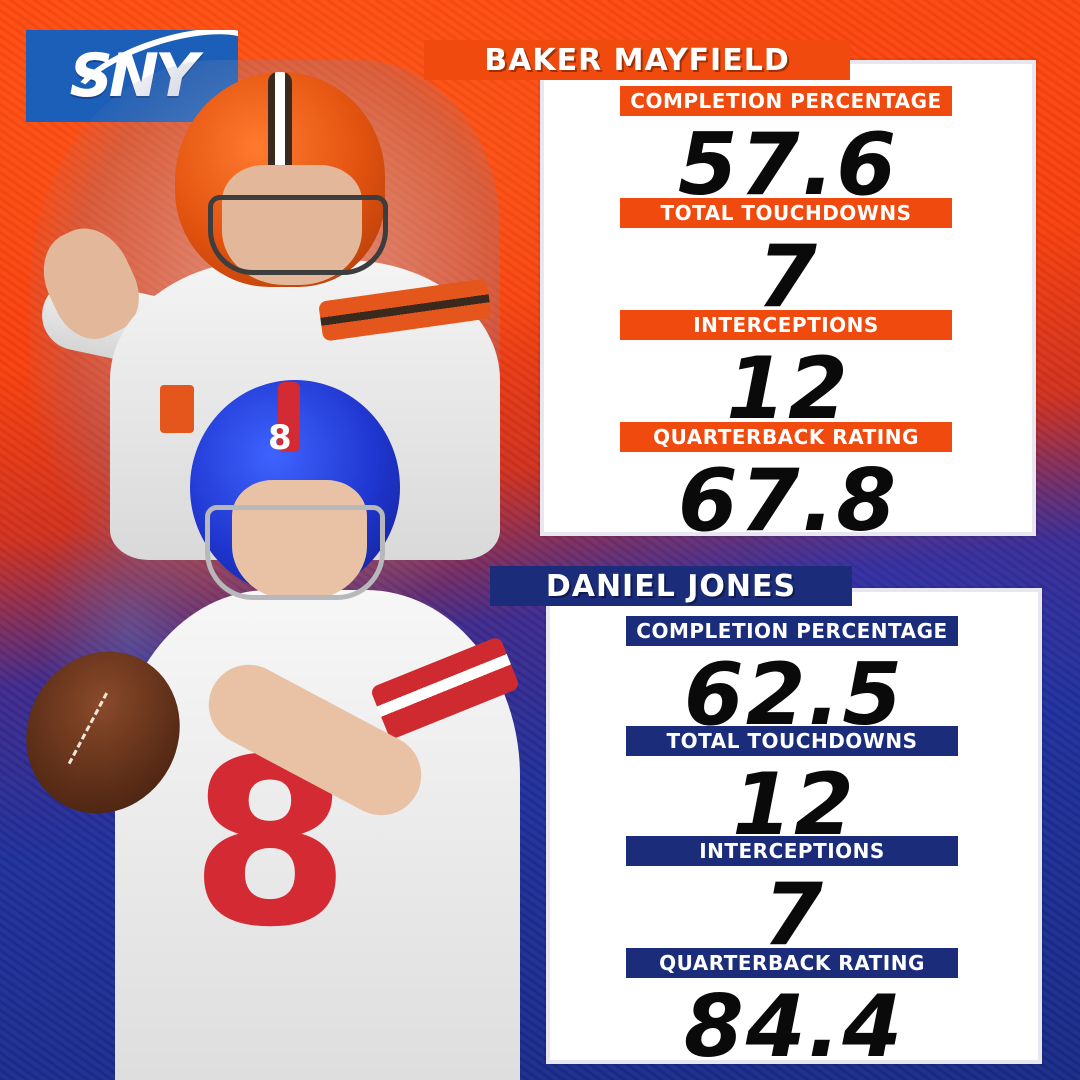  I want to click on stat-value: 57.6, so click(788, 165).